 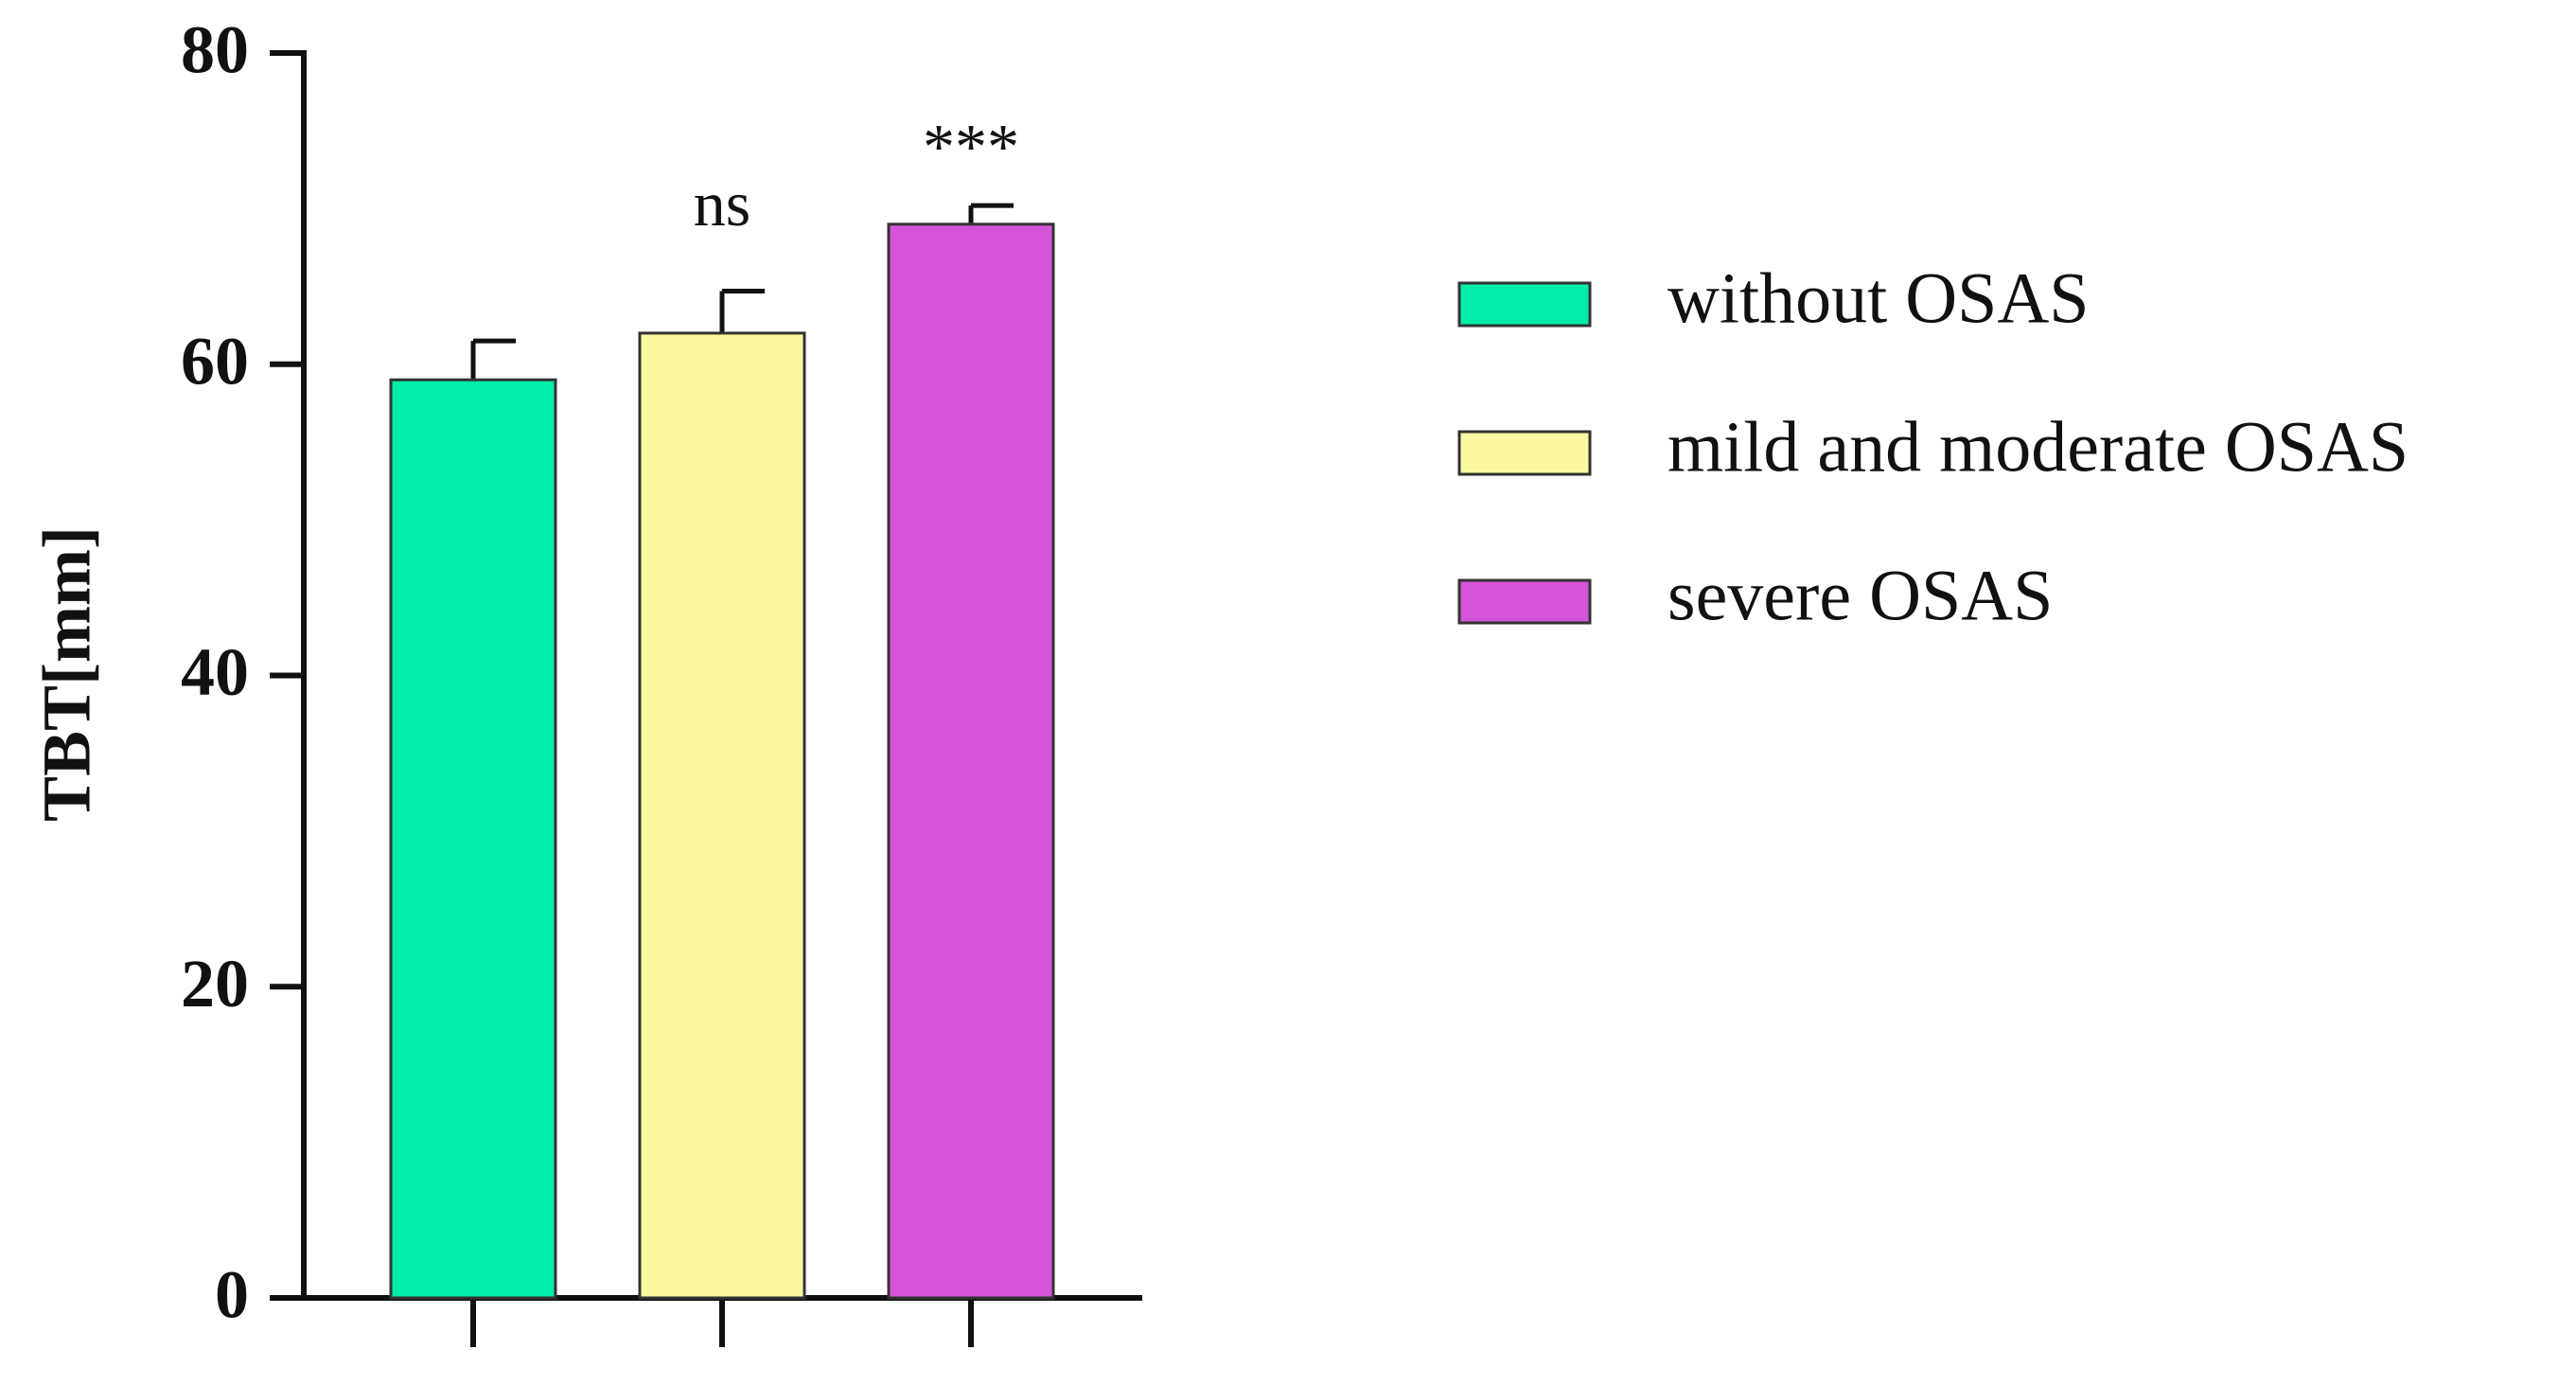 I want to click on y-axis-label: TBT[mm], so click(x=67, y=674).